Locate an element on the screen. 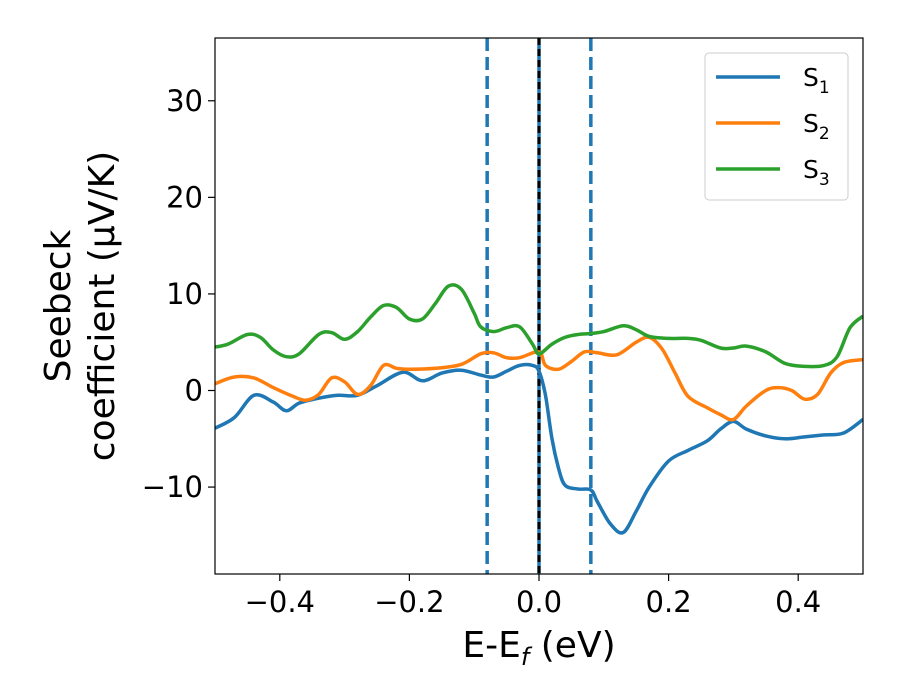 This screenshot has width=900, height=700. y-axis: −10 0 10 20 30 is located at coordinates (178, 294).